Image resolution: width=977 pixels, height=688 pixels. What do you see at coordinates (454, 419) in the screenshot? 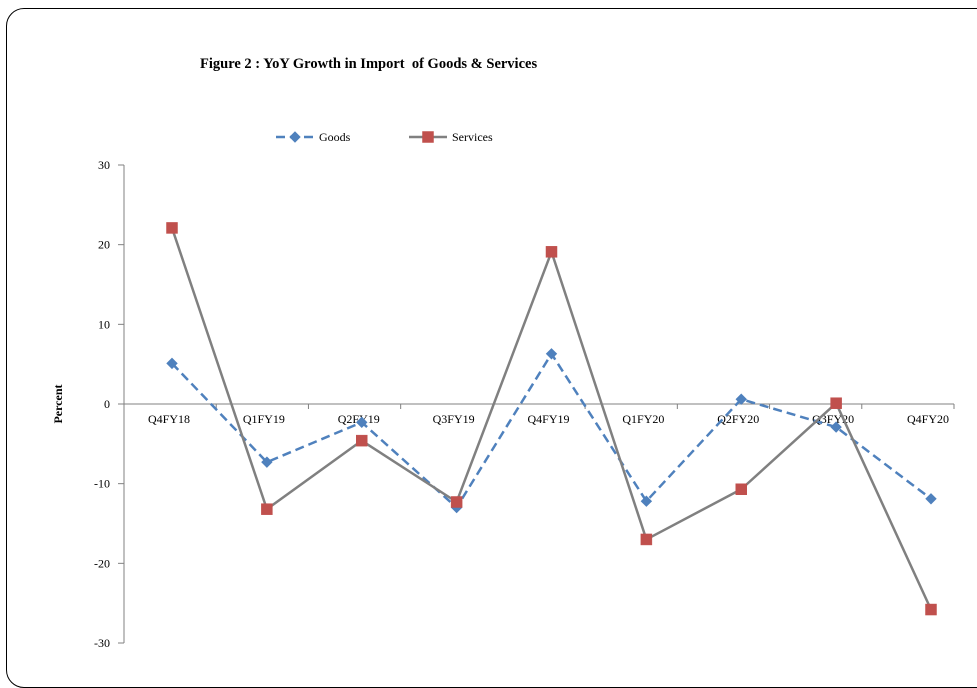
I see `x-tick-label: Q3FY19` at bounding box center [454, 419].